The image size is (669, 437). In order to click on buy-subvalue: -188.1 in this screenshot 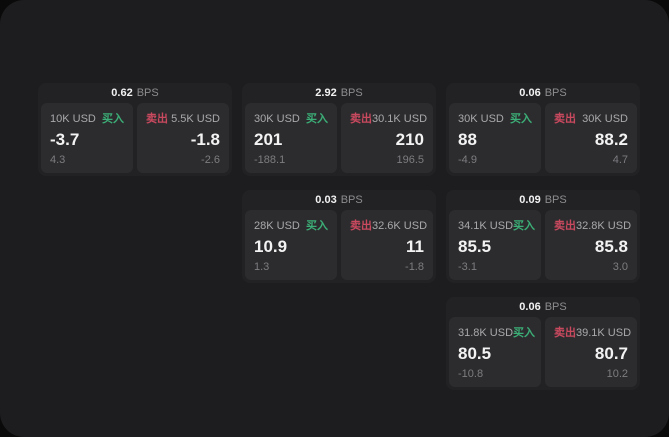, I will do `click(270, 160)`.